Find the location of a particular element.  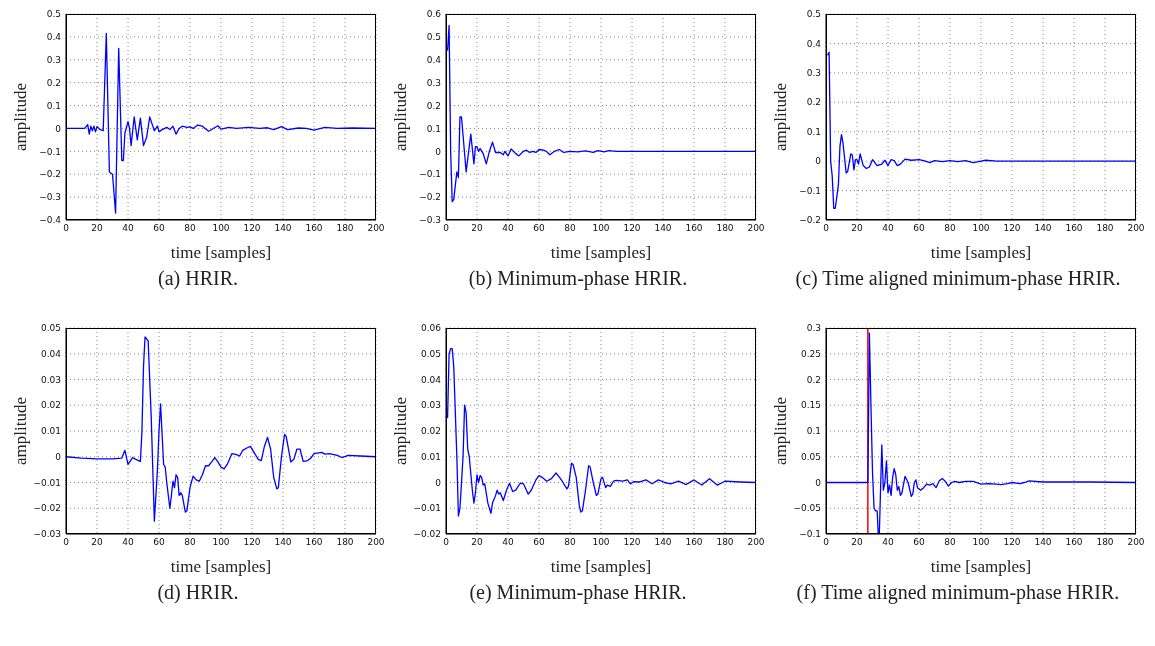

text: (e) Minimum-phase HRIR. is located at coordinates (578, 592).